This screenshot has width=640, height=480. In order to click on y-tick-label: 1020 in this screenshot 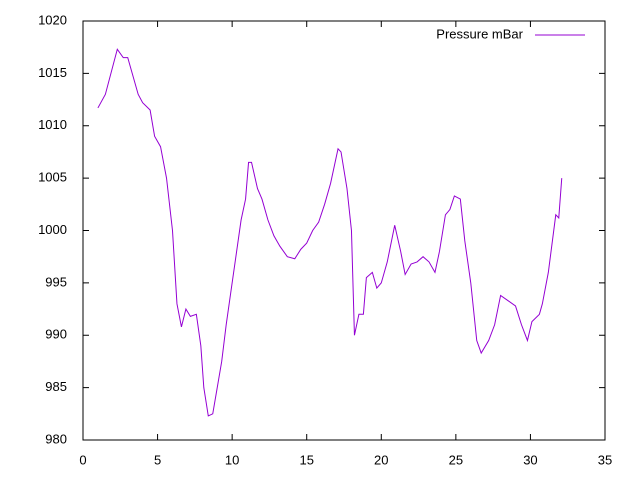, I will do `click(52, 19)`.